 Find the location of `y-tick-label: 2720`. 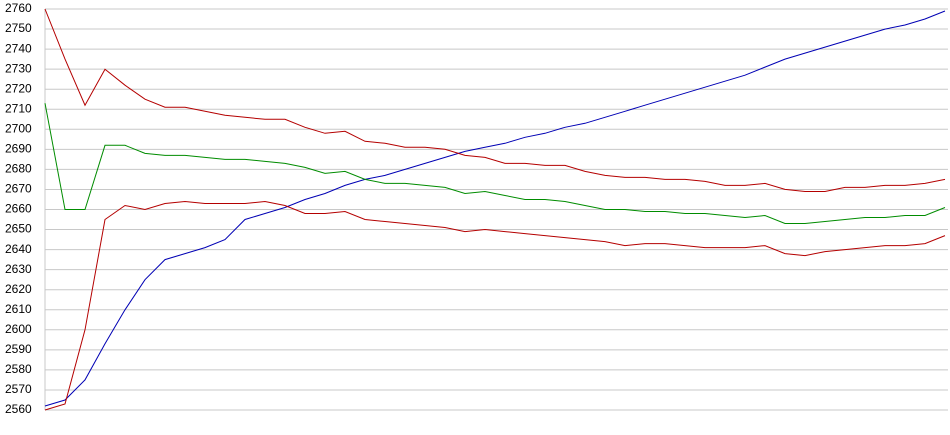

y-tick-label: 2720 is located at coordinates (18, 88).